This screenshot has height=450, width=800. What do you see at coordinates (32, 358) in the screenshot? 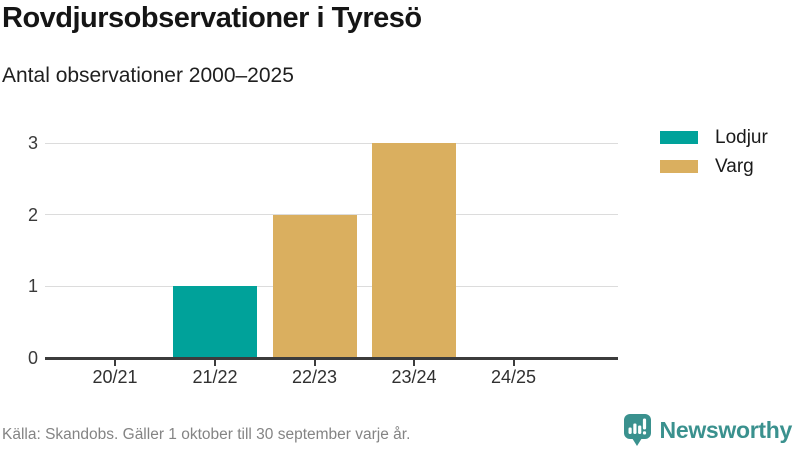
I see `y-tick-label: 0` at bounding box center [32, 358].